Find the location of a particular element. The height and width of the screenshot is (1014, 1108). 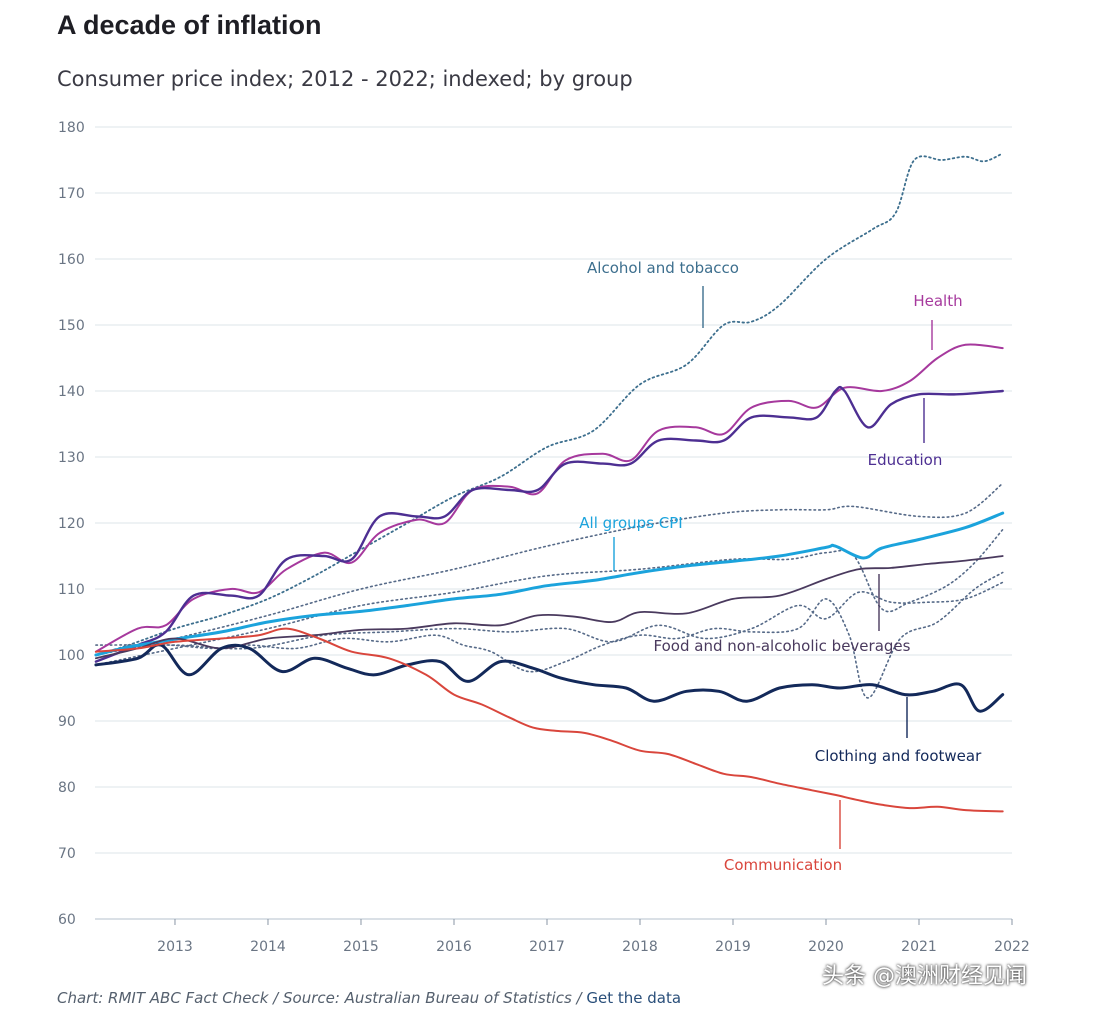

label-education: Education is located at coordinates (905, 460).